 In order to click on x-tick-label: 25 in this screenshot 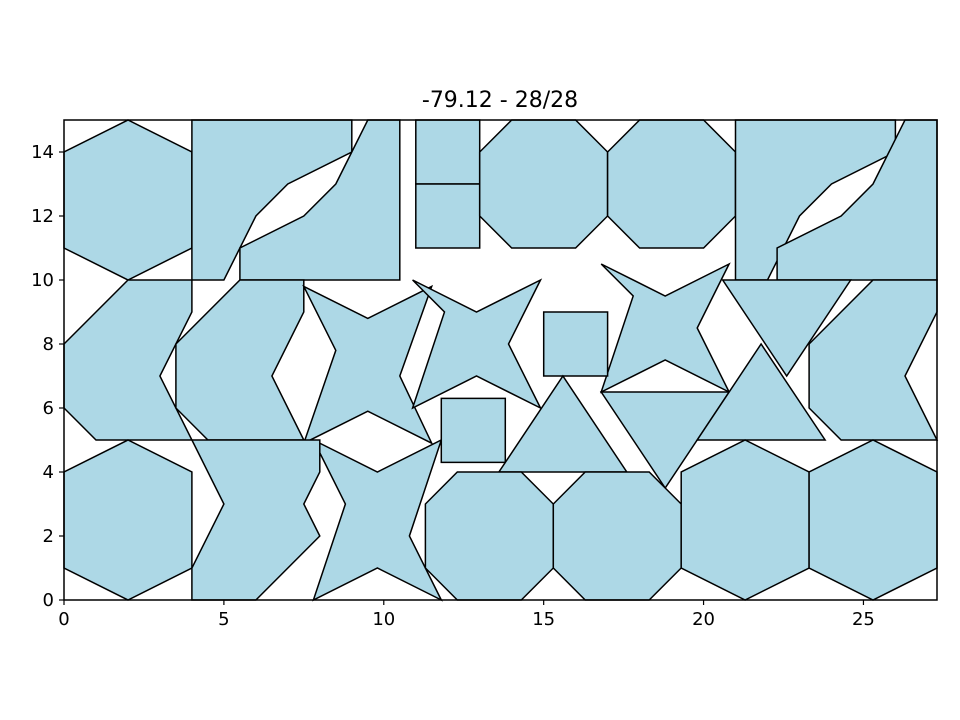, I will do `click(863, 619)`.